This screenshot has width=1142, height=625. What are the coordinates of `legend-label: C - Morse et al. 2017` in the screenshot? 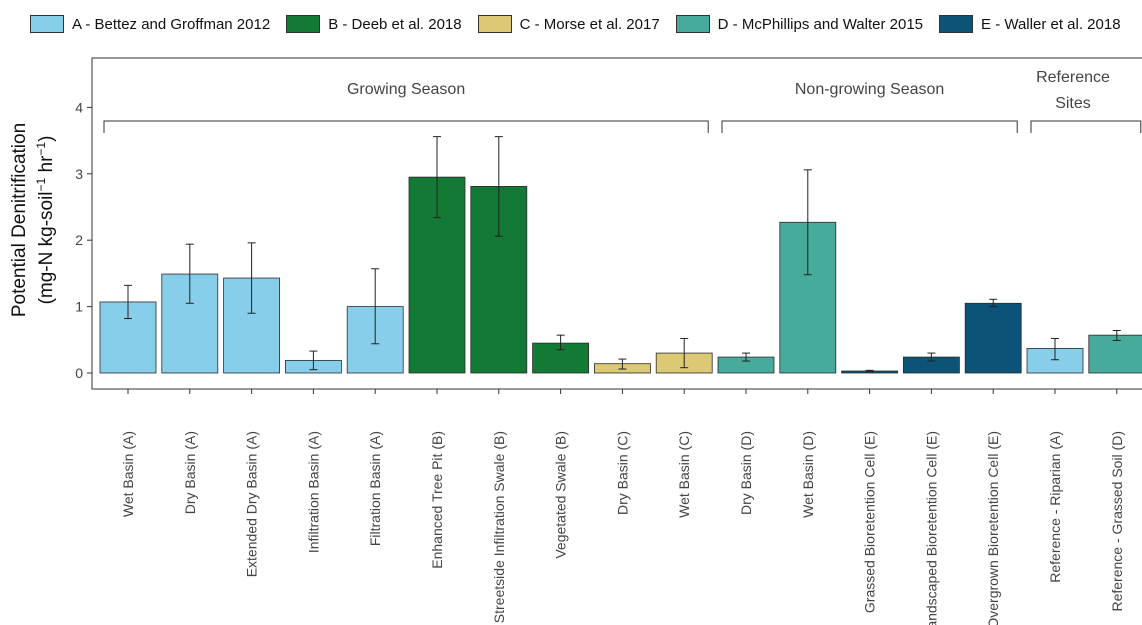 It's located at (589, 24).